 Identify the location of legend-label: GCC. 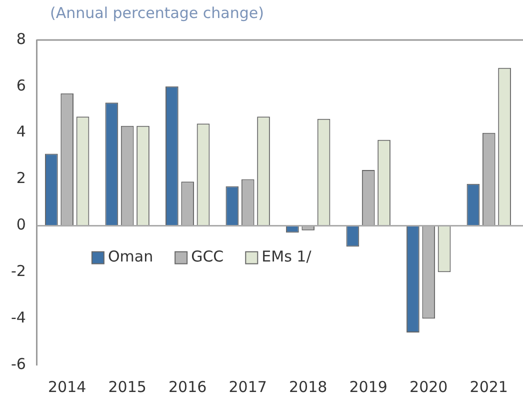
(207, 257).